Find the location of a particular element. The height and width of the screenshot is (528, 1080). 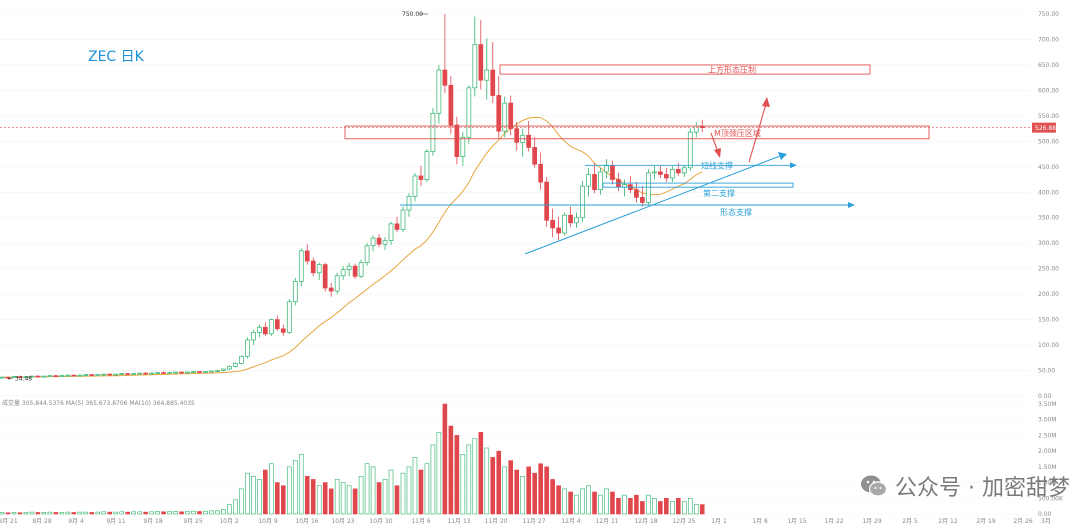

y-tick-label: 150.00 is located at coordinates (1048, 320).